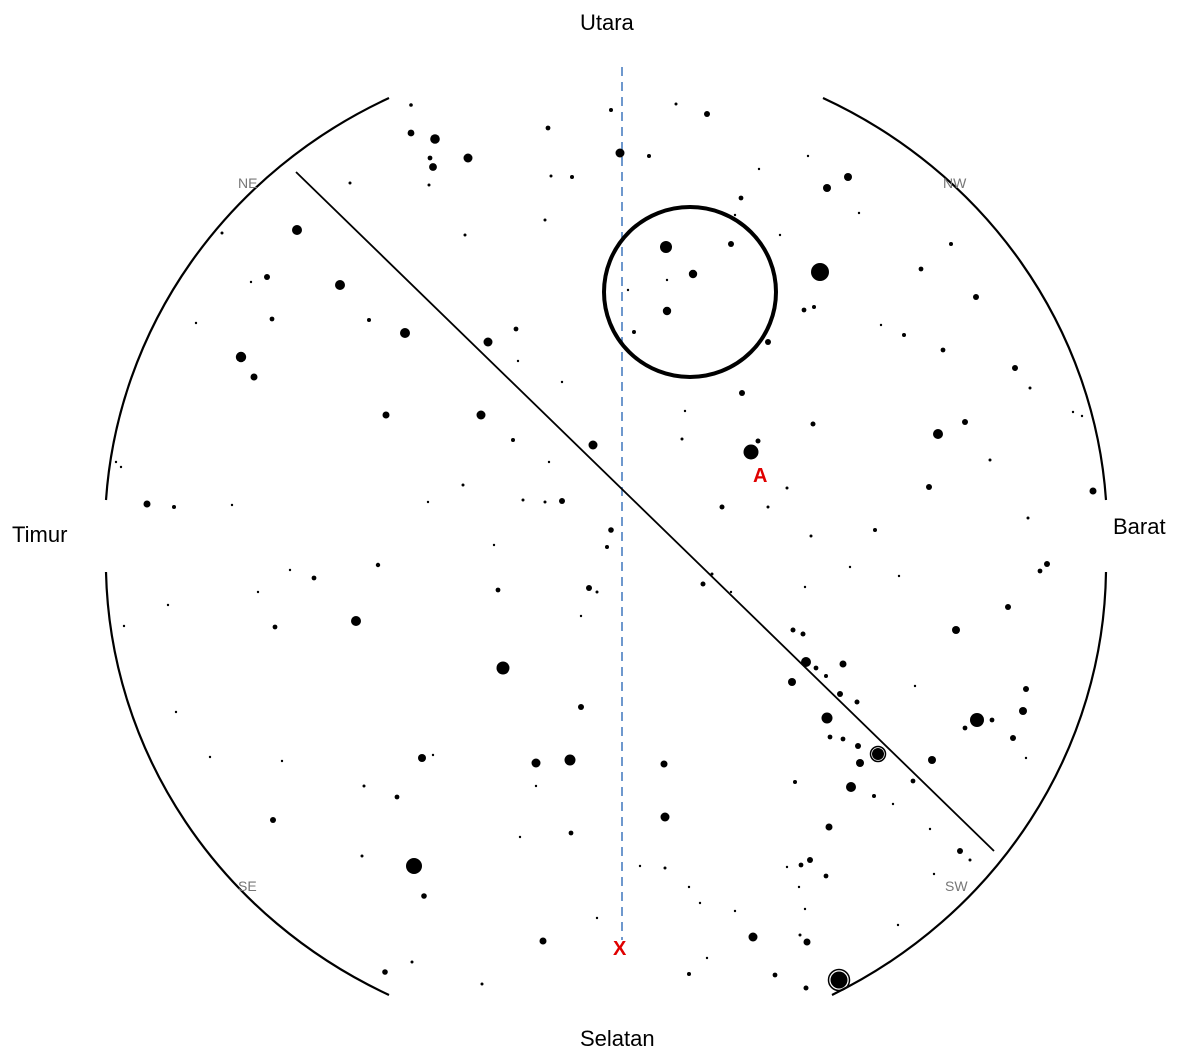  Describe the element at coordinates (760, 476) in the screenshot. I see `marker-a-label: A` at that location.